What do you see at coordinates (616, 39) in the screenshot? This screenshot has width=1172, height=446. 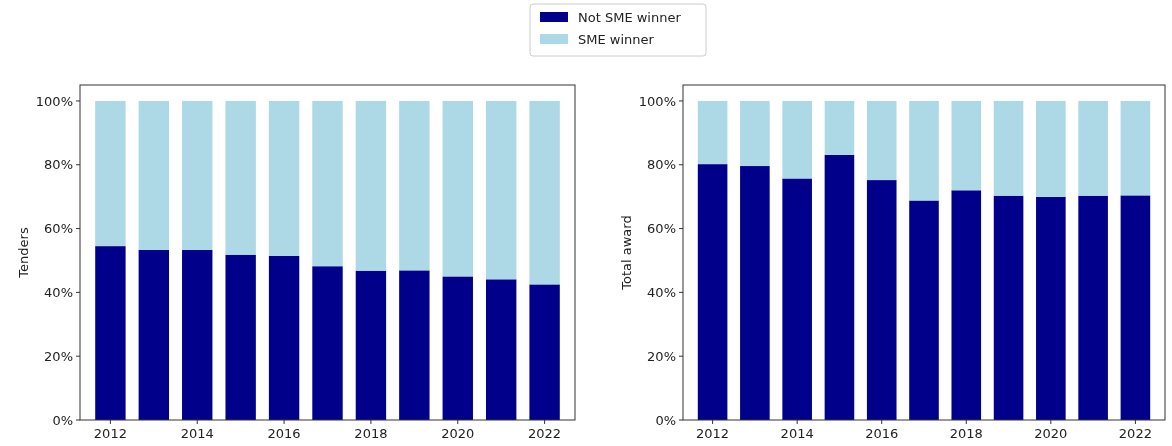 I see `legend-label: SME winner` at bounding box center [616, 39].